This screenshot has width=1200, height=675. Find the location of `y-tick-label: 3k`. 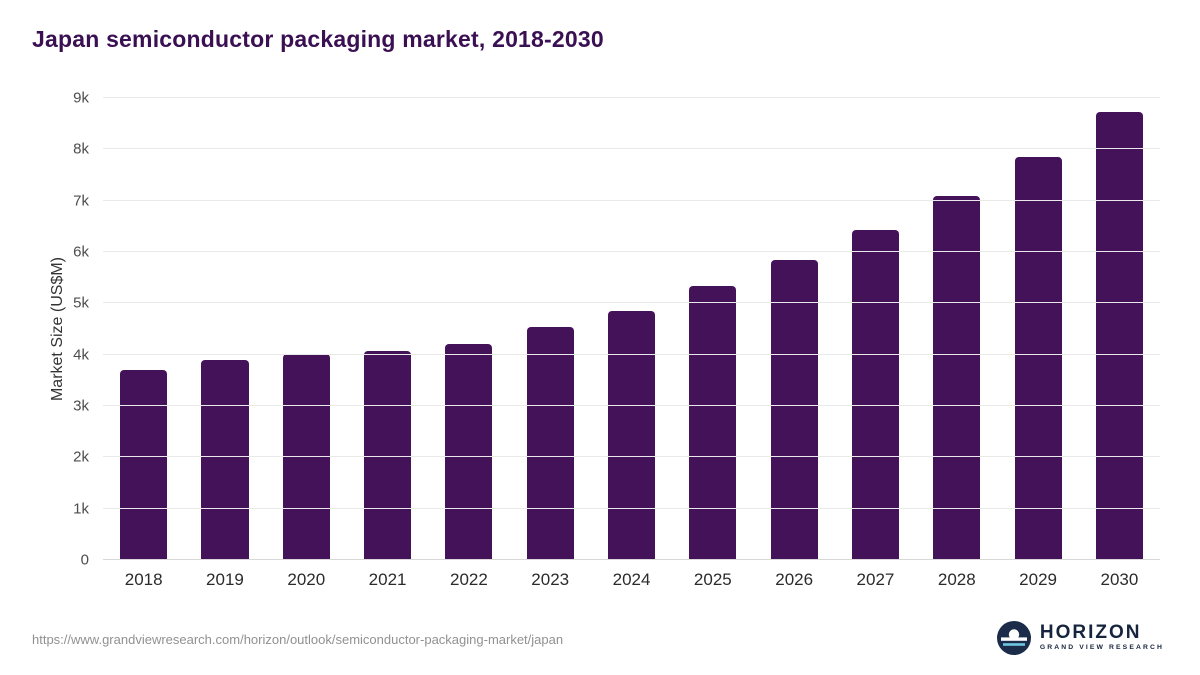

y-tick-label: 3k is located at coordinates (81, 406).